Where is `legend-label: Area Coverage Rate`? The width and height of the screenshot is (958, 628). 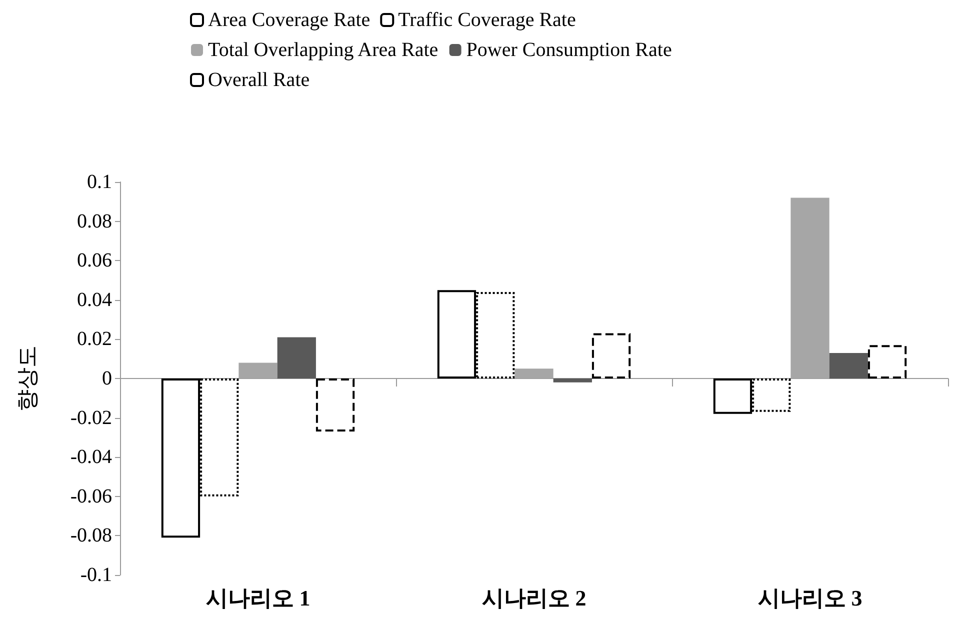
legend-label: Area Coverage Rate is located at coordinates (289, 20).